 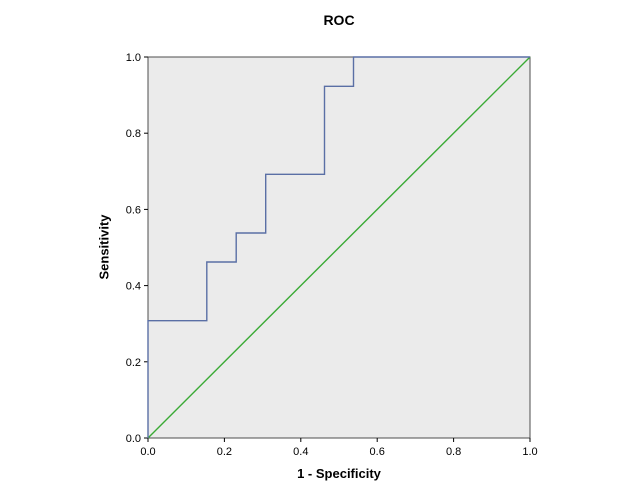 I want to click on chart-title: ROC, so click(x=339, y=20).